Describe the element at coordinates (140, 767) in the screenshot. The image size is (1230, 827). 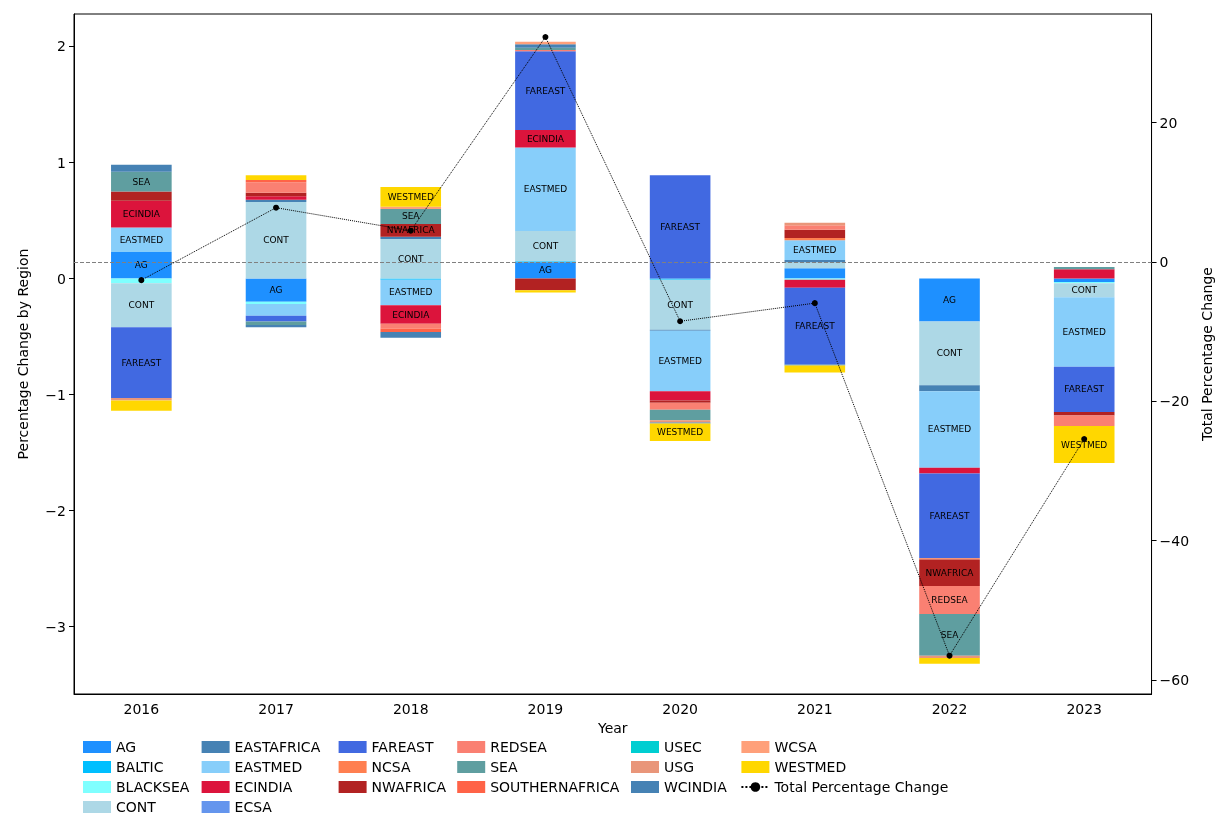
I see `legend-label: BALTIC` at that location.